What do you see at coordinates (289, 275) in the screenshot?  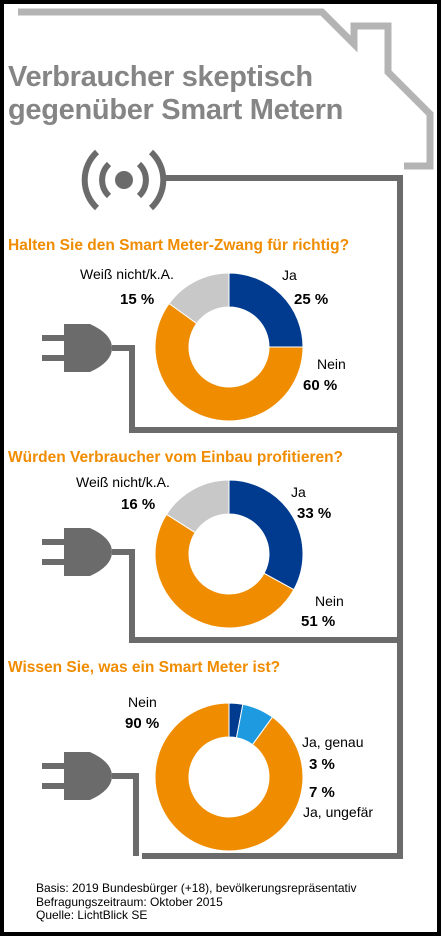 I see `label-ja-1: Ja` at bounding box center [289, 275].